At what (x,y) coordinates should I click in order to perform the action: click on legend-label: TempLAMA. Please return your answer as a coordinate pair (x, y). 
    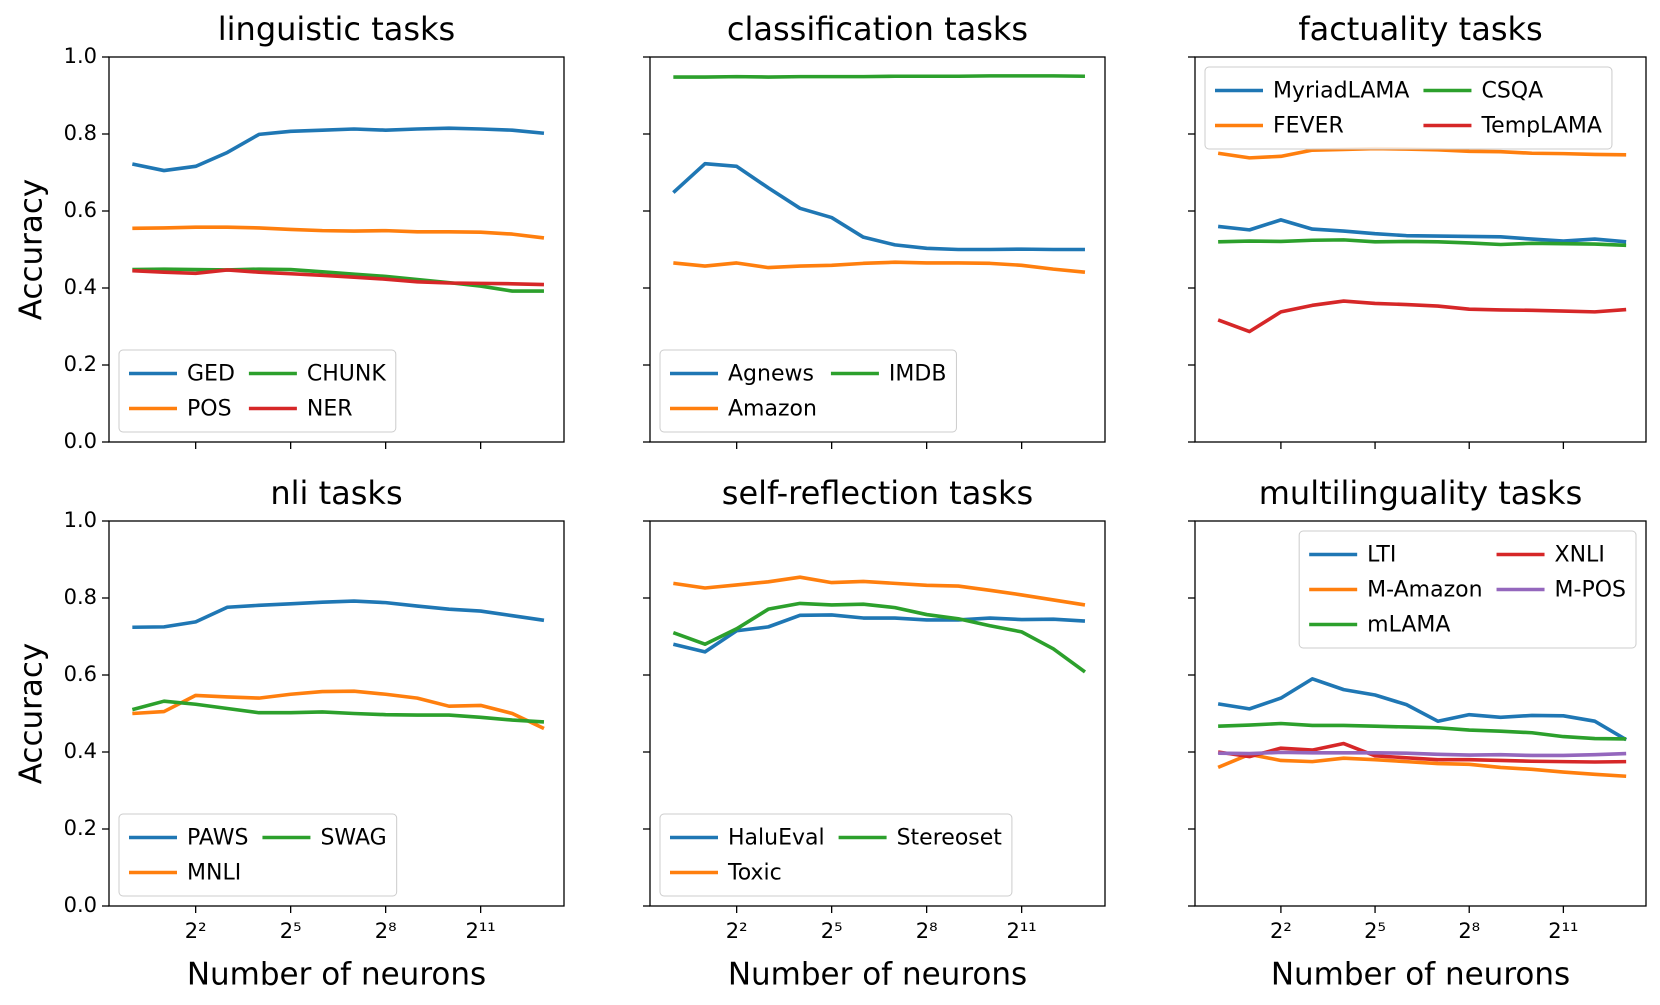
    Looking at the image, I should click on (1540, 126).